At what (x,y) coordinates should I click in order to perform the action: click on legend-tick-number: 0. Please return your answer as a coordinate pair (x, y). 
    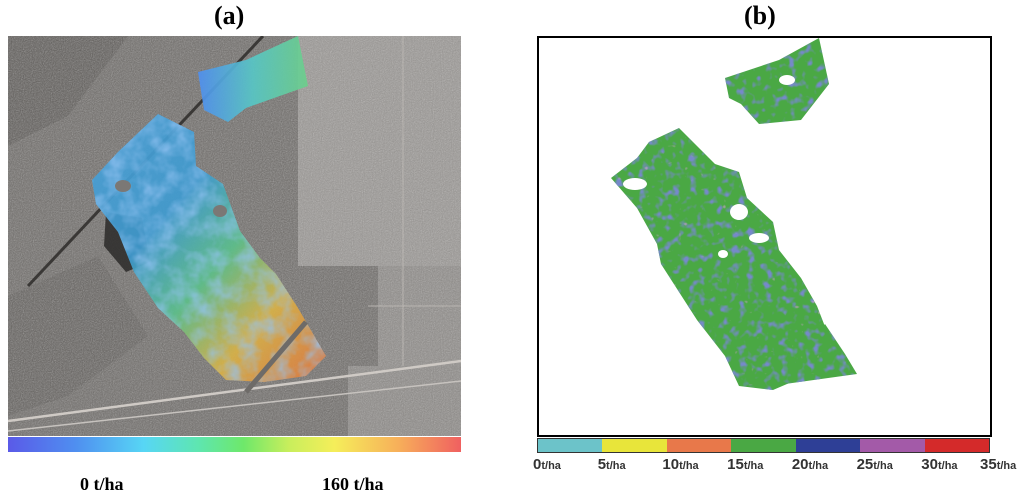
    Looking at the image, I should click on (537, 464).